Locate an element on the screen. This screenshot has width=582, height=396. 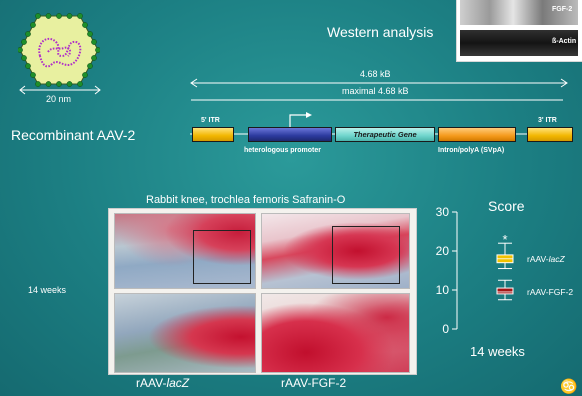
aav-particle-diagram is located at coordinates (59, 50).